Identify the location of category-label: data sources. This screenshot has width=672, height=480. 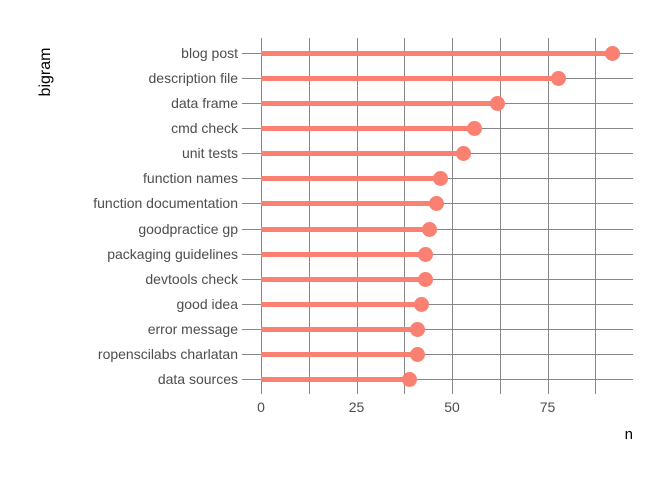
(197, 379).